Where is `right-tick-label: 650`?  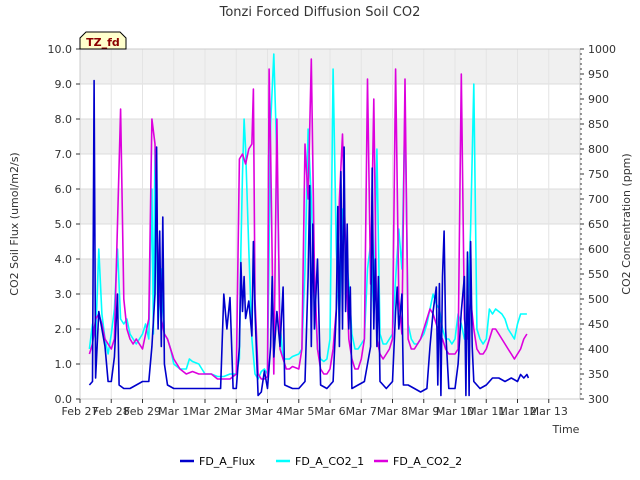
right-tick-label: 650 is located at coordinates (598, 224).